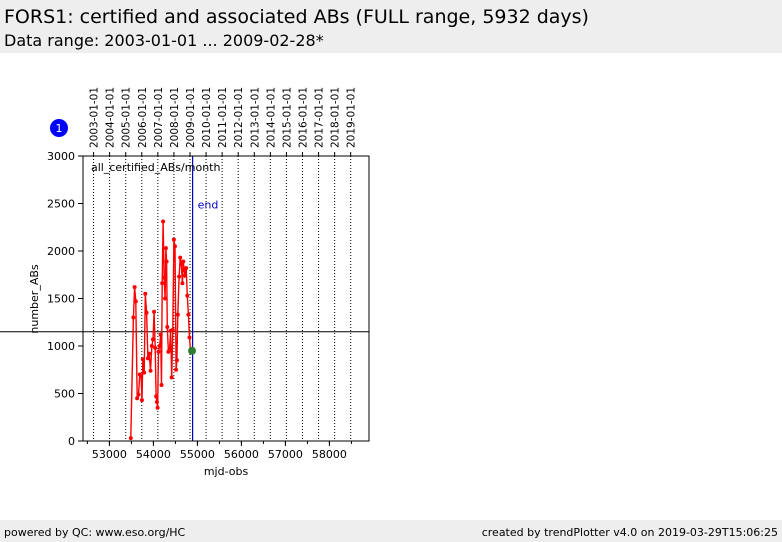 This screenshot has height=542, width=782. What do you see at coordinates (192, 350) in the screenshot?
I see `last-data-point` at bounding box center [192, 350].